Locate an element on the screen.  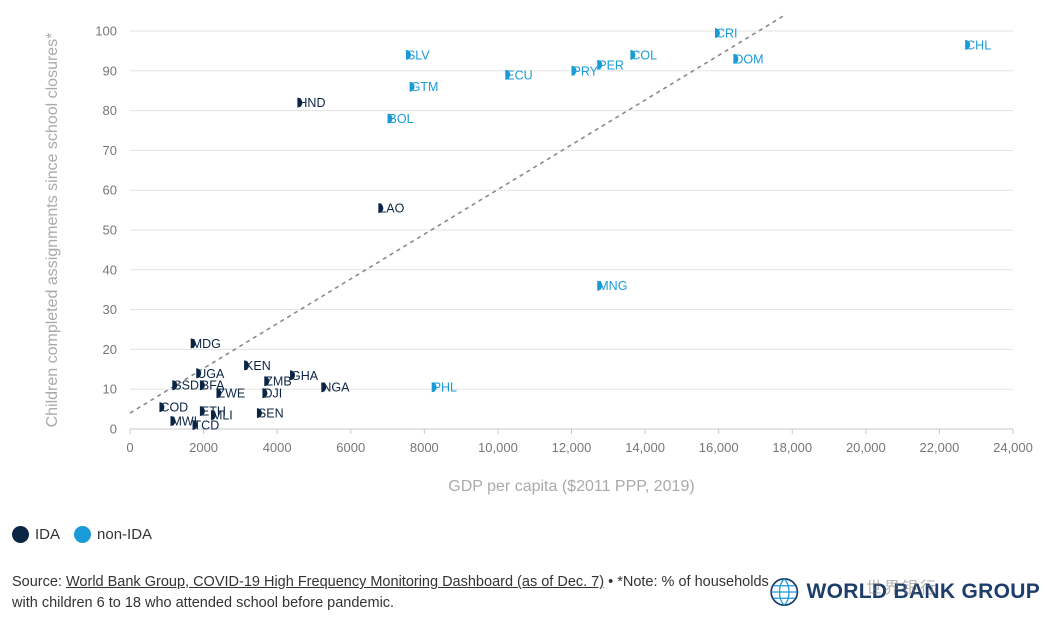
point-sen: SEN is located at coordinates (270, 414).